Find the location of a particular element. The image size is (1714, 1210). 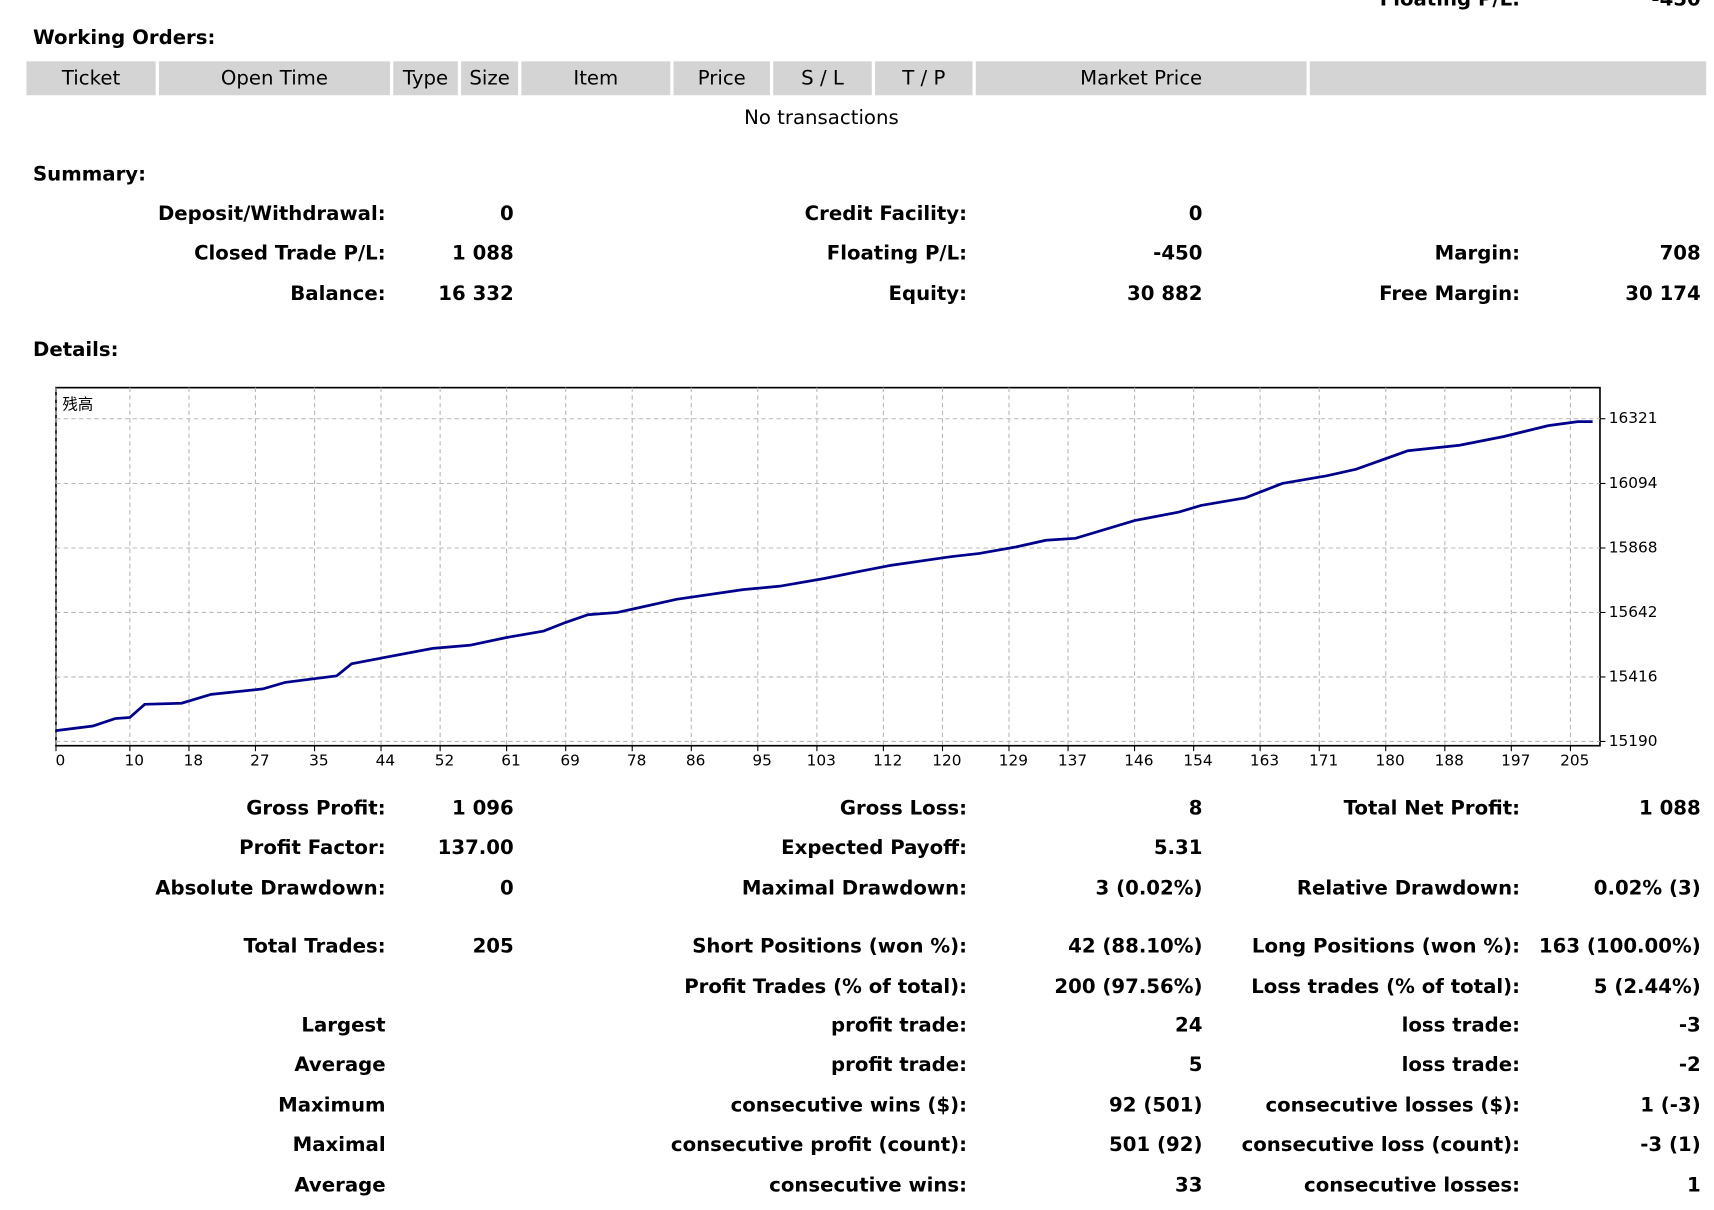

field-value: 200 (97.56%) is located at coordinates (1128, 986).